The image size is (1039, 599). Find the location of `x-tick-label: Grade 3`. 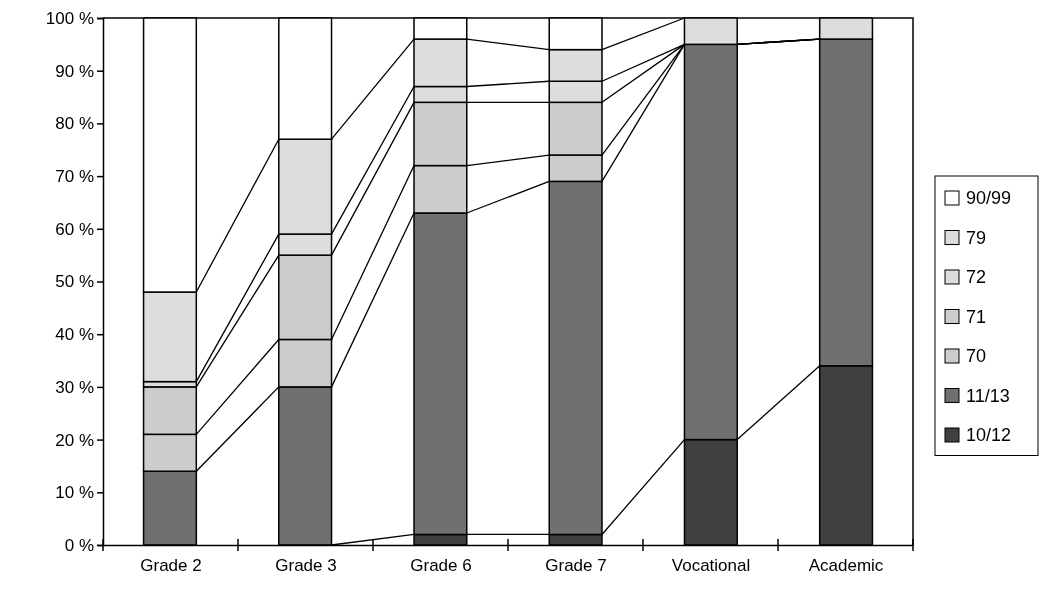

x-tick-label: Grade 3 is located at coordinates (306, 566).